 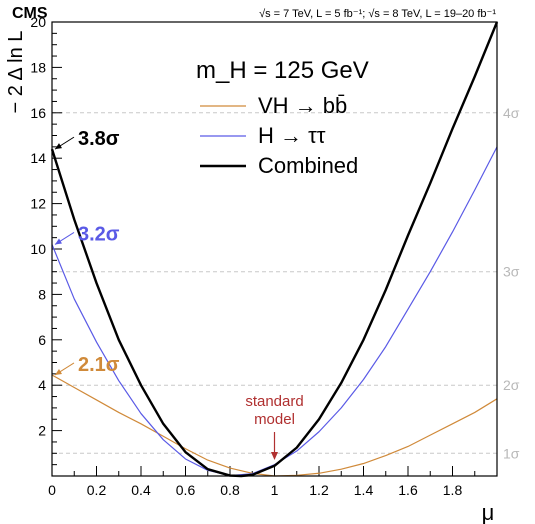 I want to click on x-tick-label: 1.2, so click(x=319, y=490).